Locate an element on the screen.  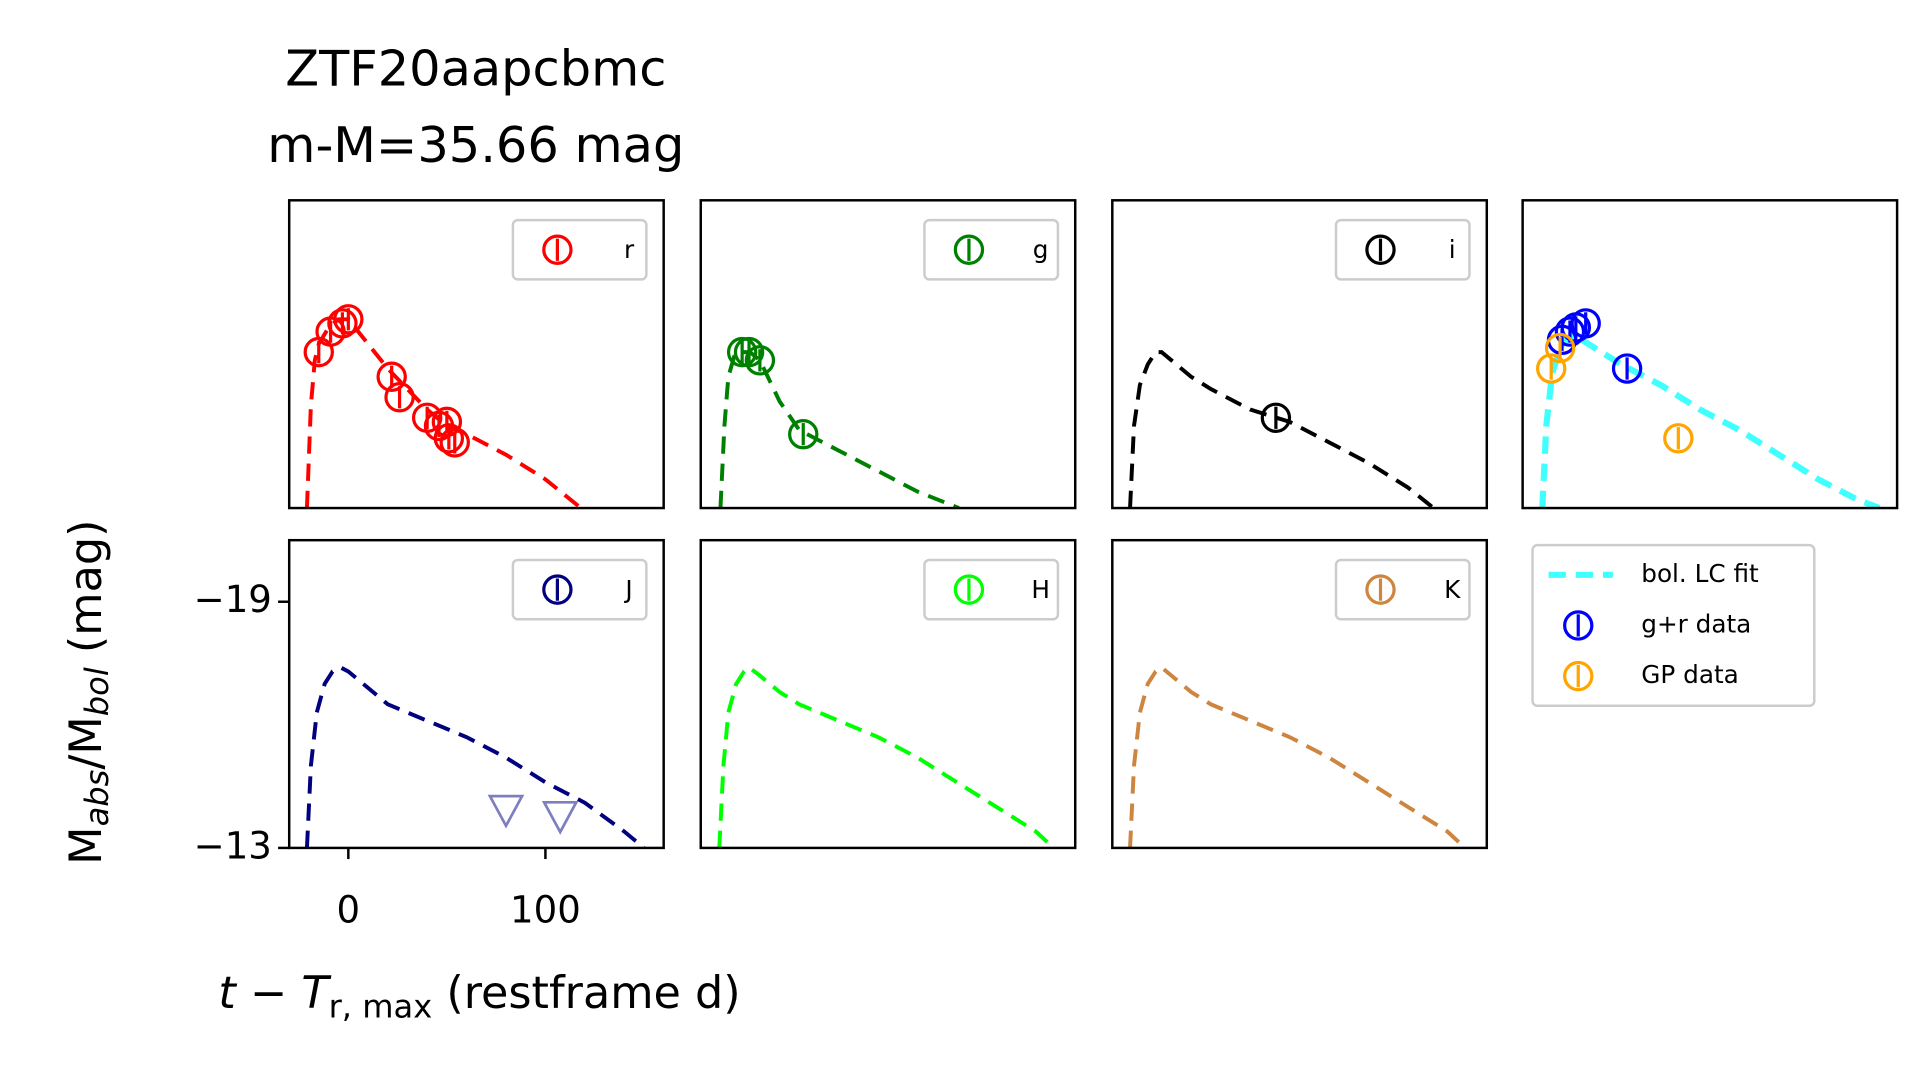
label-part: /M is located at coordinates (86, 742).